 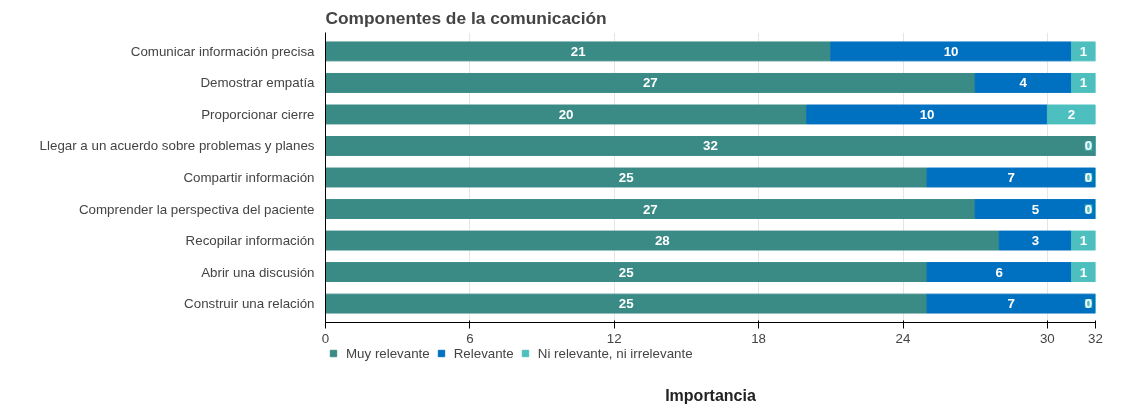 I want to click on legend-label: Muy relevante, so click(x=388, y=353).